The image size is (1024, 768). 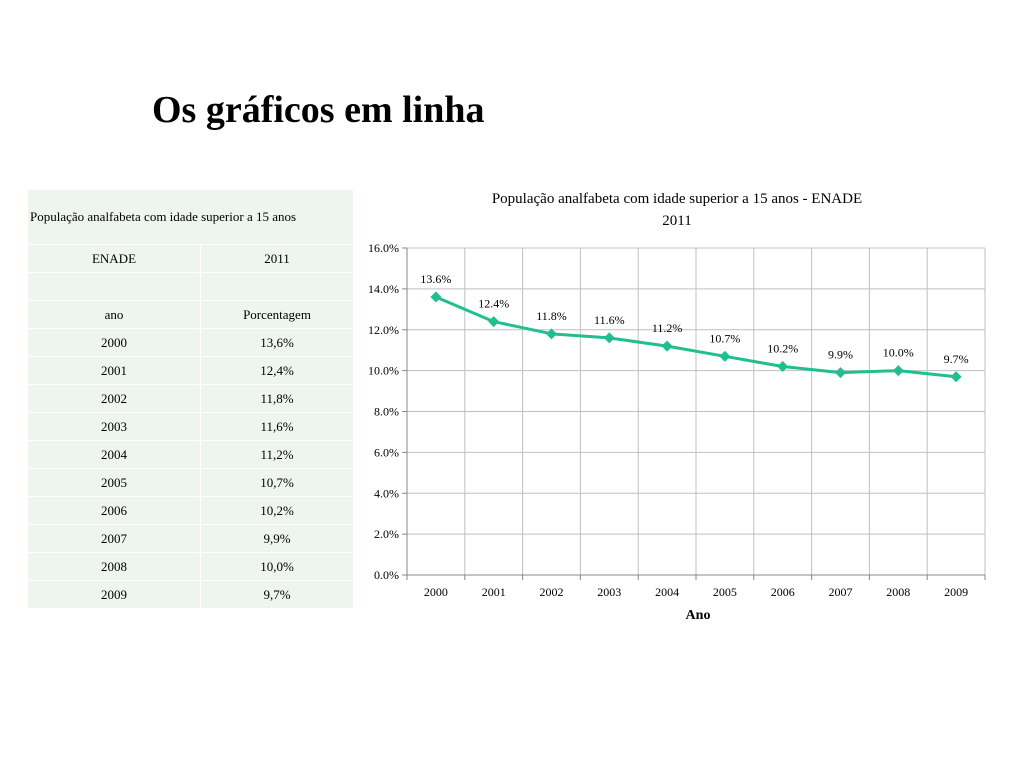 What do you see at coordinates (277, 398) in the screenshot?
I see `table-percentage-cell: 11,8%` at bounding box center [277, 398].